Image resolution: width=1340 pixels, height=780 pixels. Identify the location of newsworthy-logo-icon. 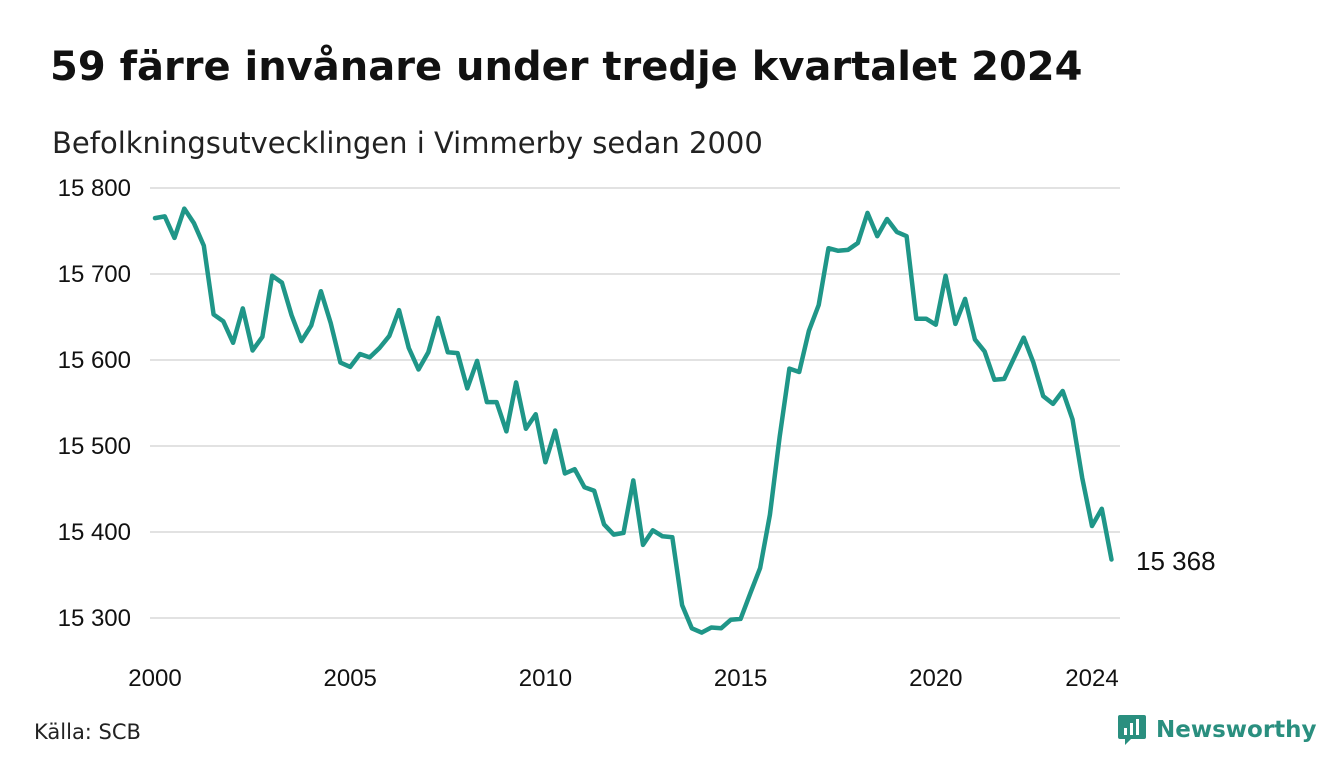
(1132, 730).